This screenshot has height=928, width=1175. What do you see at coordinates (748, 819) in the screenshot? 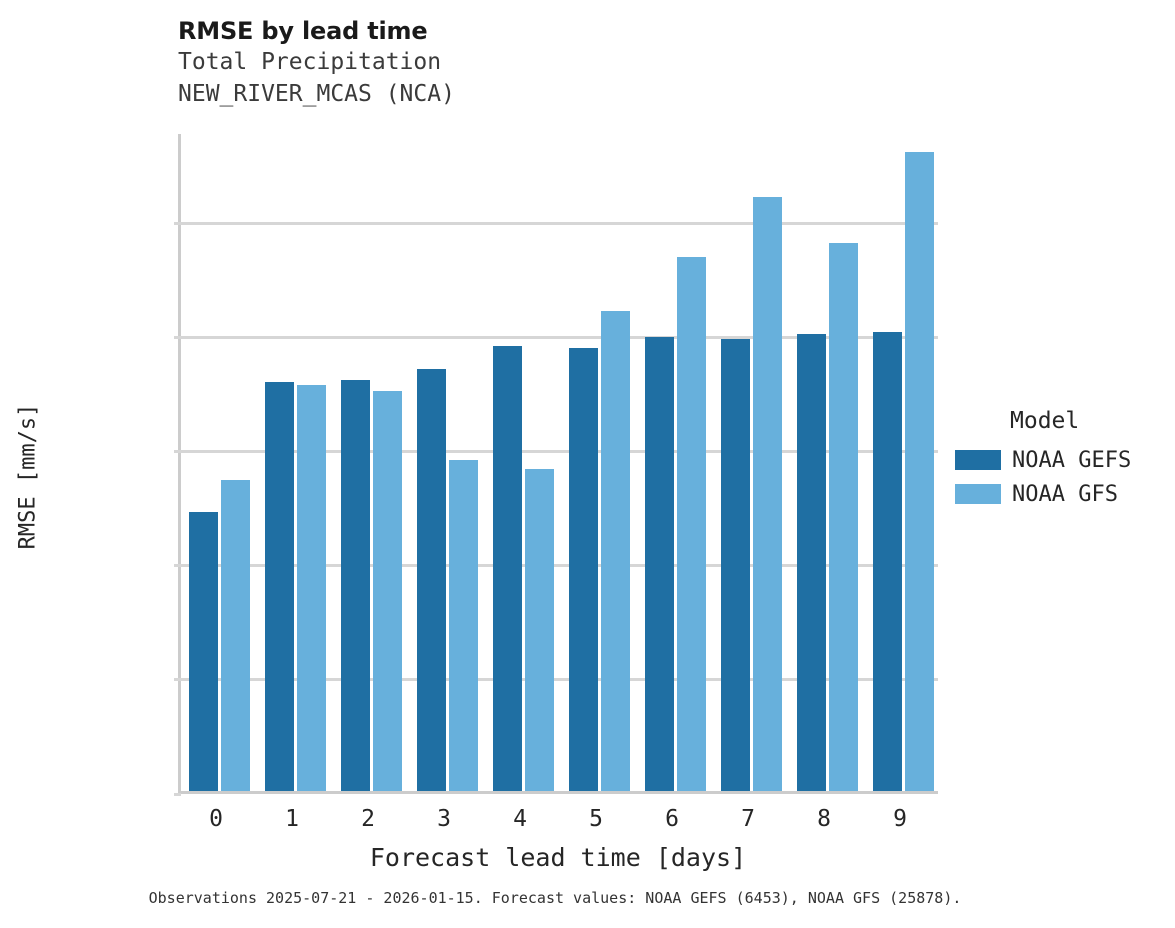
I see `x-tick-label: 7` at bounding box center [748, 819].